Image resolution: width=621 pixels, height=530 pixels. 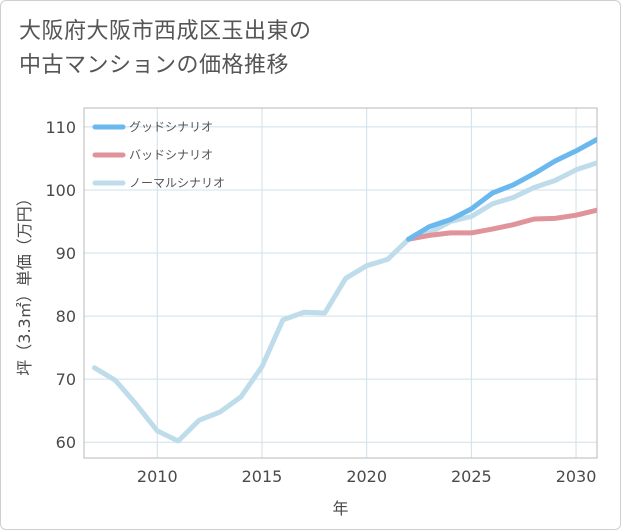 I want to click on legend-label: ノーマルシナリオ, so click(x=177, y=183).